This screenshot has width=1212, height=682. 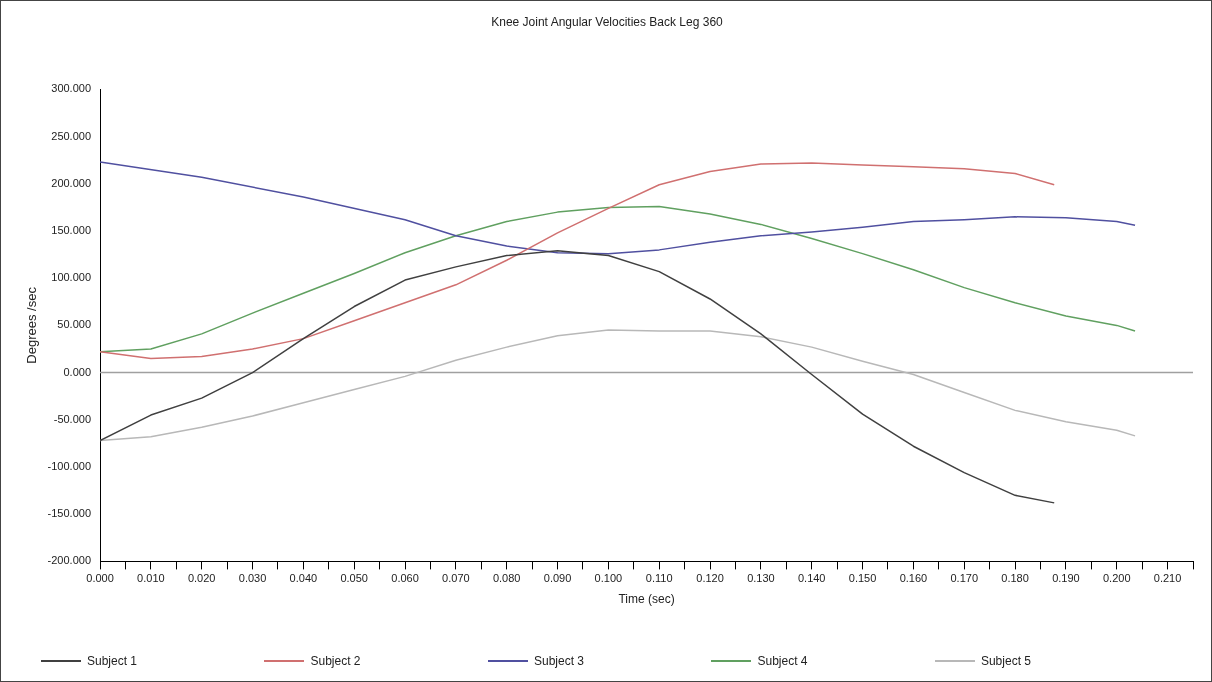 I want to click on y-tick-label: 150.000, so click(x=71, y=230).